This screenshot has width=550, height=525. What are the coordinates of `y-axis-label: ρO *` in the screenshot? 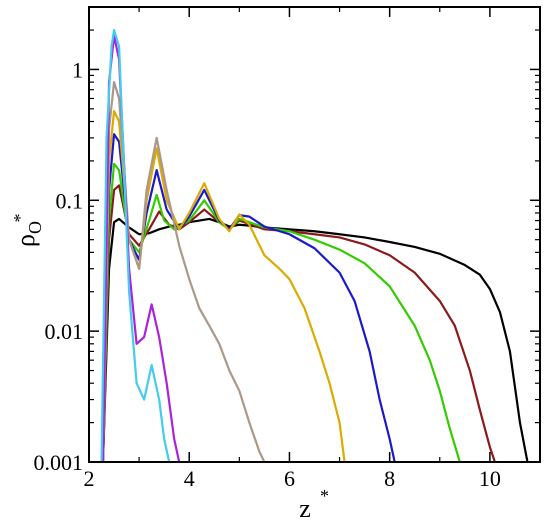 It's located at (27, 230).